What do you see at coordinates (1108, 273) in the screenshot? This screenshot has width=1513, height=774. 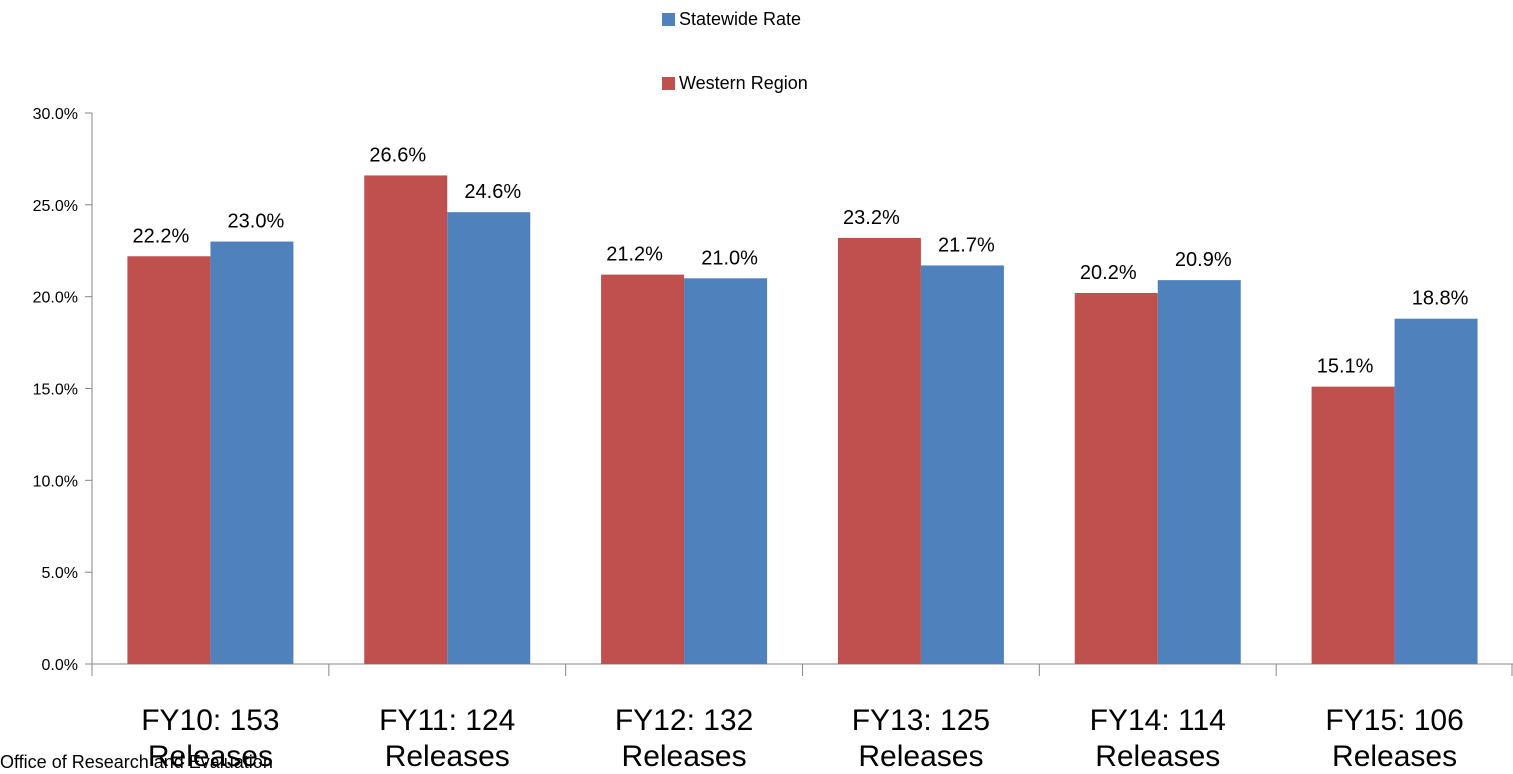 I see `data-label: 20.2%` at bounding box center [1108, 273].